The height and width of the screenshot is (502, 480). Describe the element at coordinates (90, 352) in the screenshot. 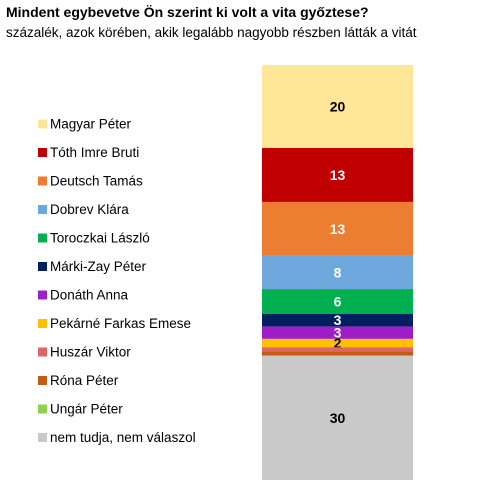

I see `legend-label-8: Huszár Viktor` at that location.